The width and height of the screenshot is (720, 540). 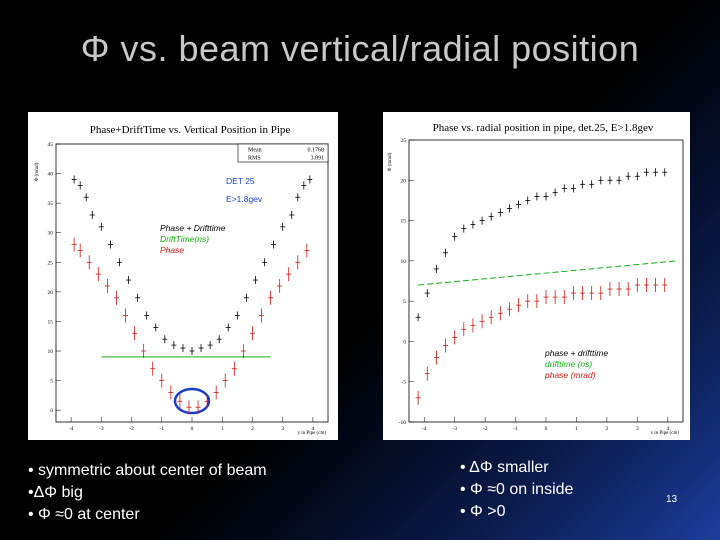 I want to click on left-y-tick-label: 35, so click(x=51, y=204).